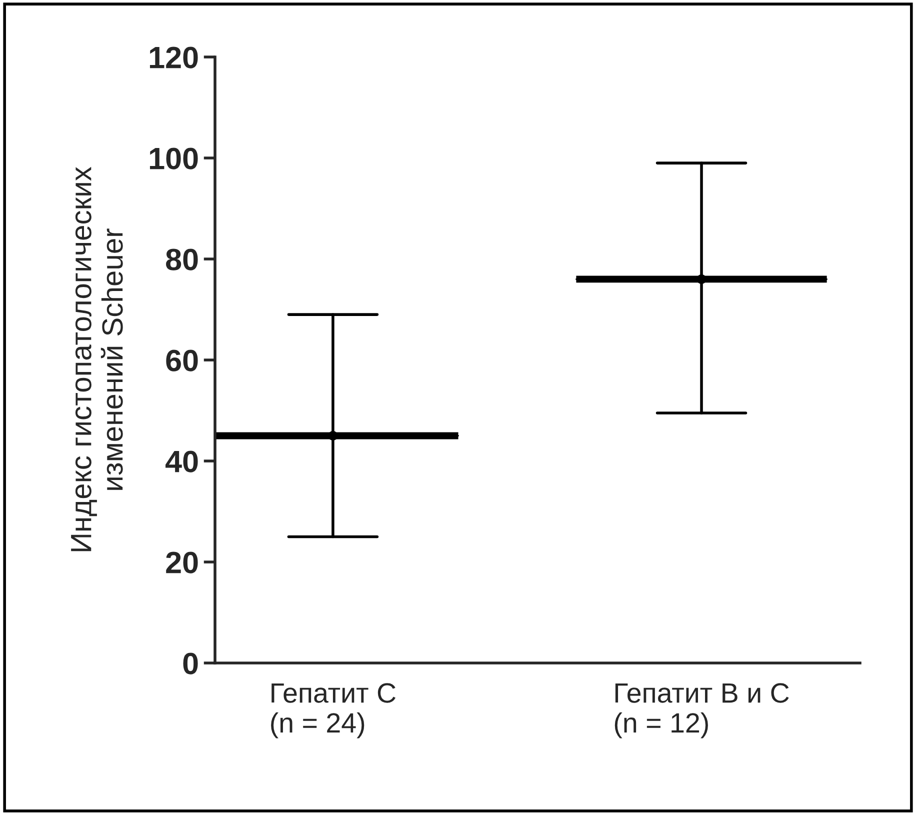 The height and width of the screenshot is (815, 916). Describe the element at coordinates (182, 461) in the screenshot. I see `y-tick-label: 40` at that location.